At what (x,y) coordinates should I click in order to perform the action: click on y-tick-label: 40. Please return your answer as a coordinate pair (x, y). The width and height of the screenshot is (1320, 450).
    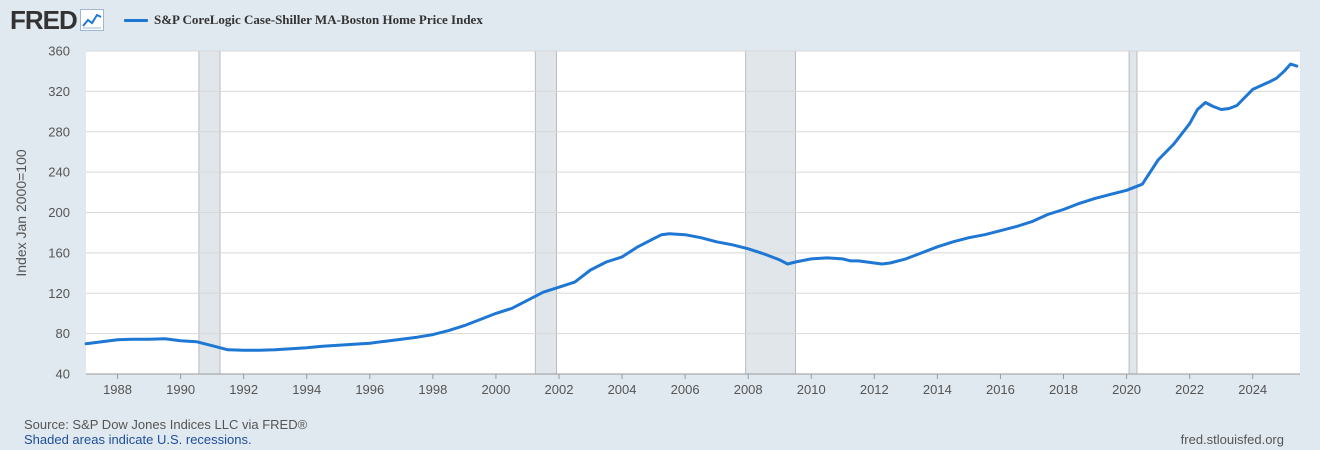
    Looking at the image, I should click on (63, 374).